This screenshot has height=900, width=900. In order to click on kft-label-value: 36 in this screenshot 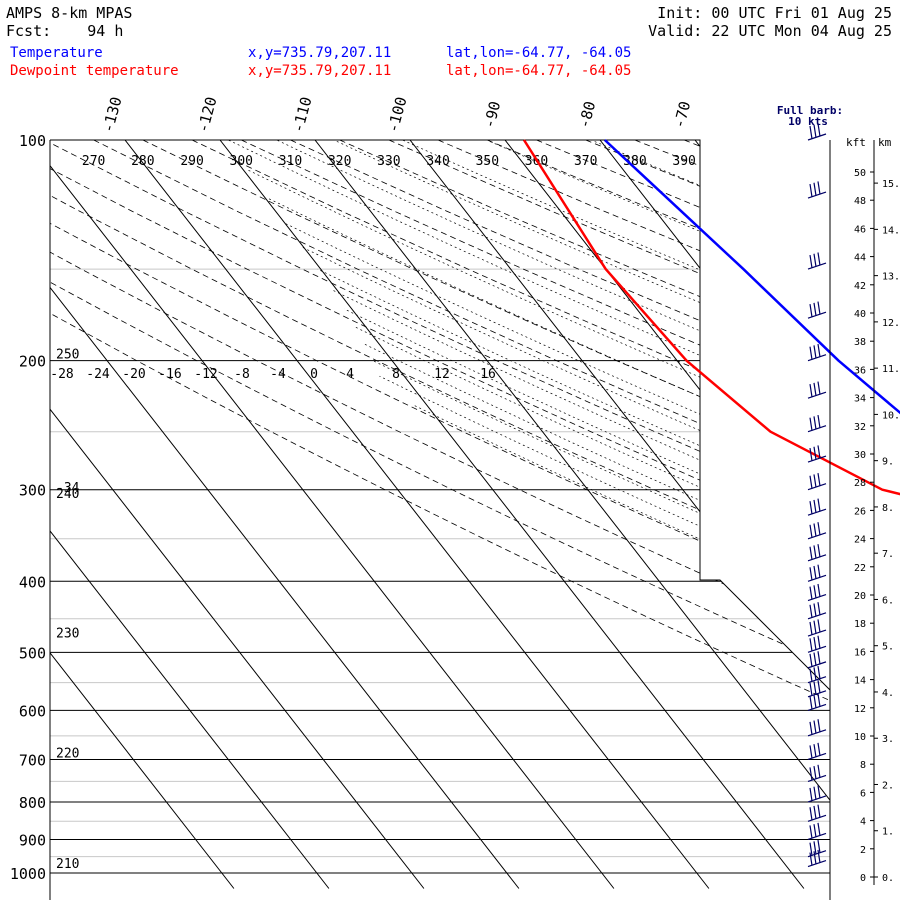, I will do `click(860, 370)`.